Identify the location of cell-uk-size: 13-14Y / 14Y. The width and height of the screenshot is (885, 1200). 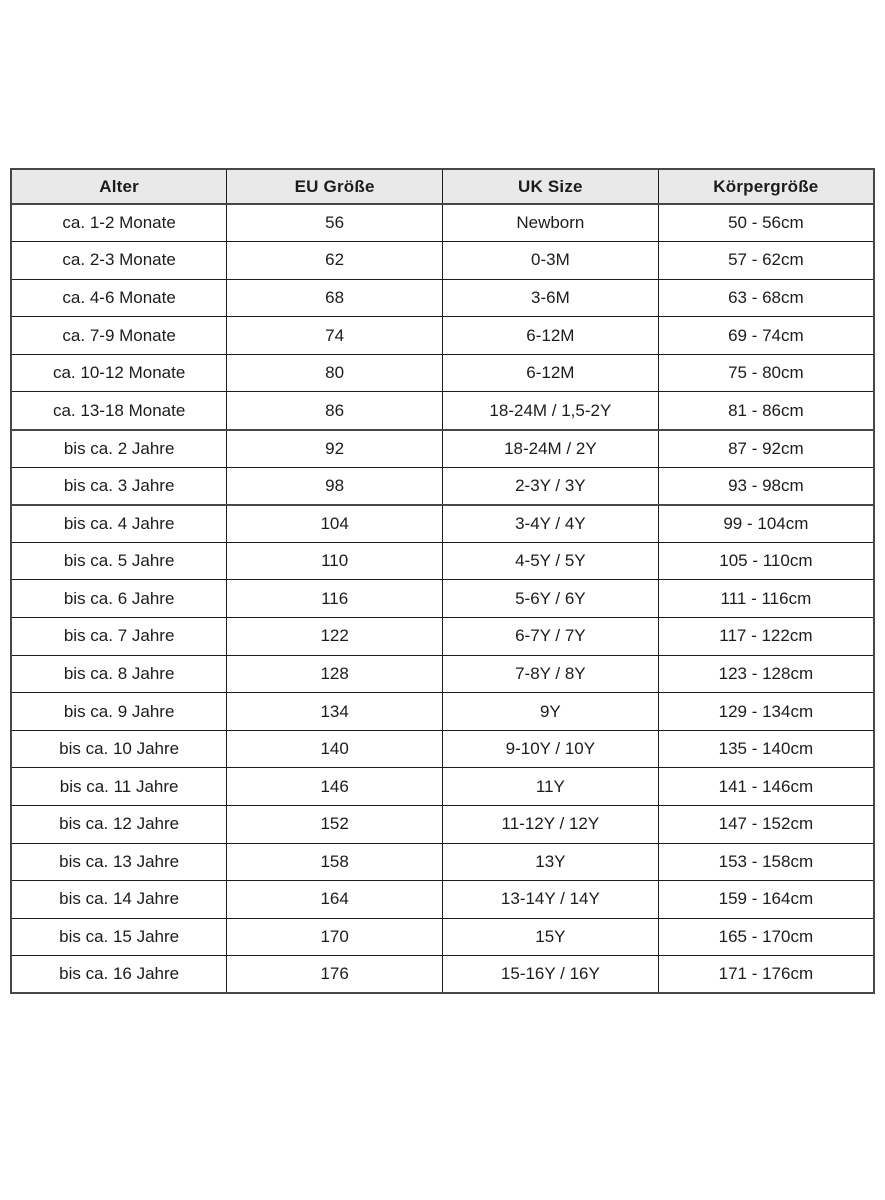
(550, 899).